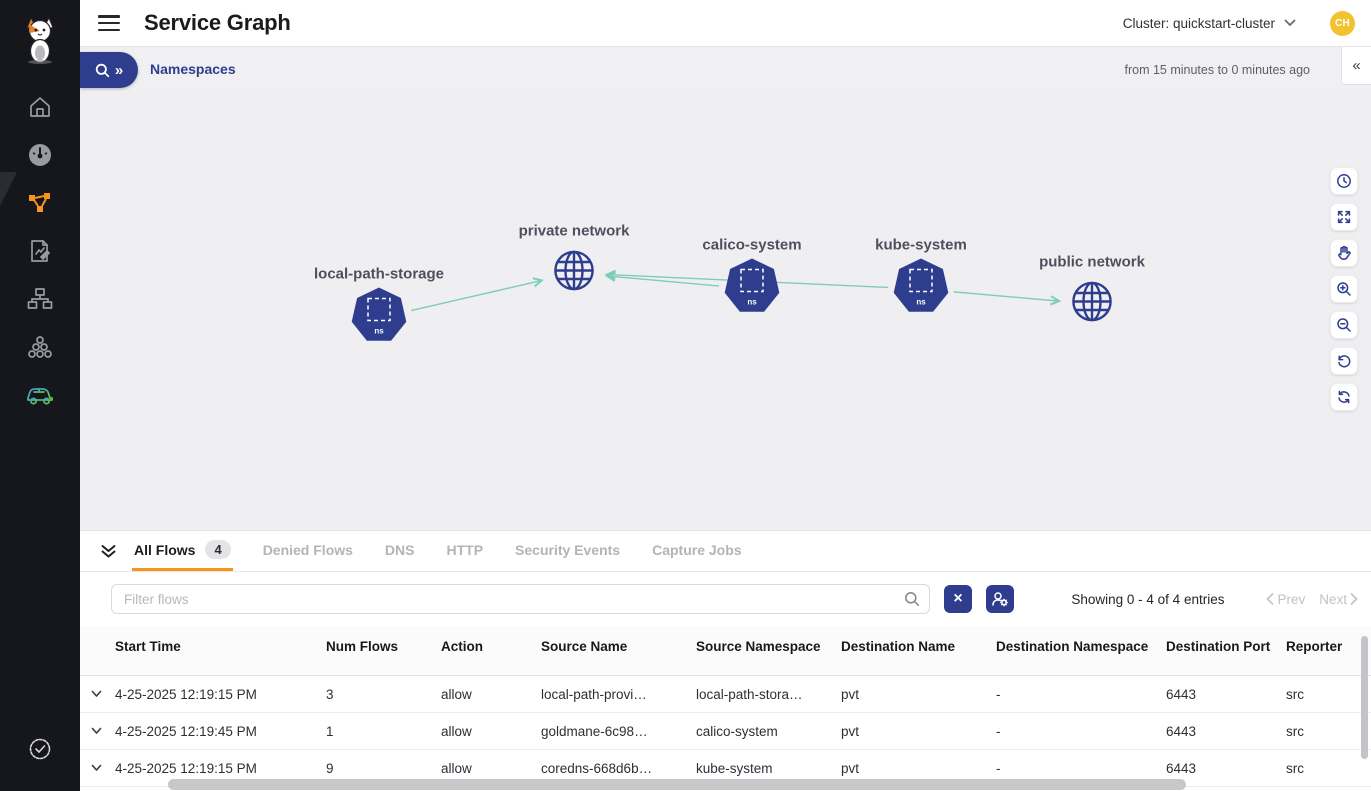 The height and width of the screenshot is (791, 1371). Describe the element at coordinates (921, 289) in the screenshot. I see `graph-node-kube-system: ns` at that location.